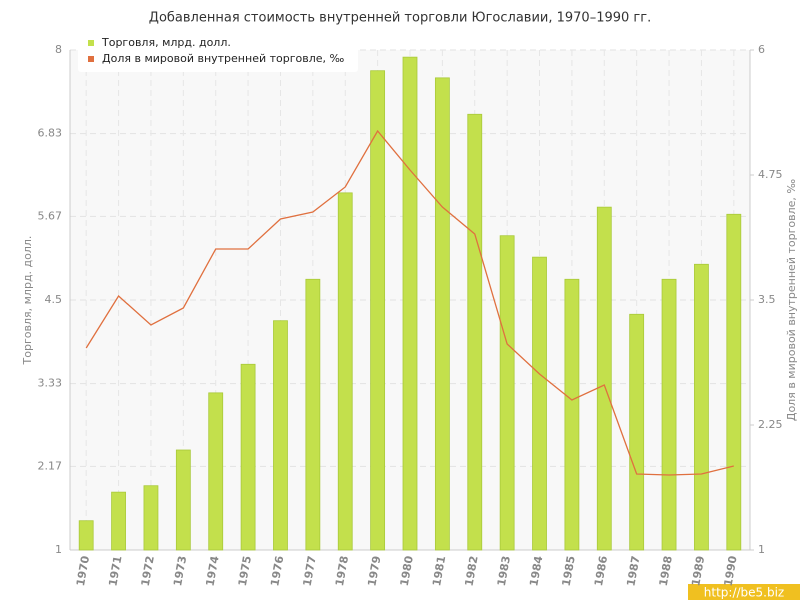 Image resolution: width=800 pixels, height=604 pixels. What do you see at coordinates (218, 51) in the screenshot?
I see `legend-box` at bounding box center [218, 51].